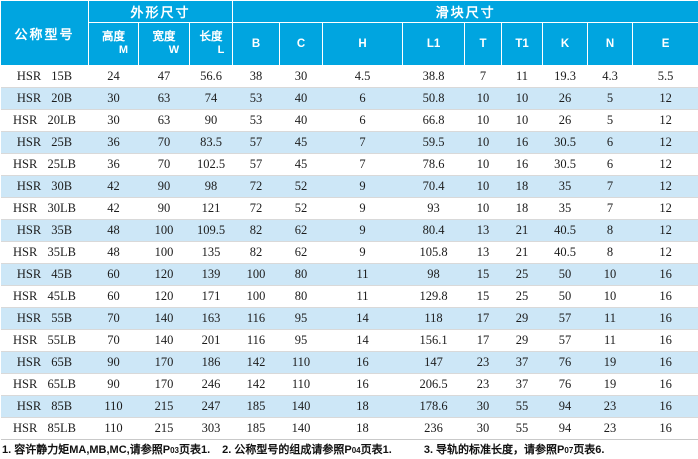 The height and width of the screenshot is (459, 698). Describe the element at coordinates (44, 406) in the screenshot. I see `model-cell: HSR 85B` at that location.